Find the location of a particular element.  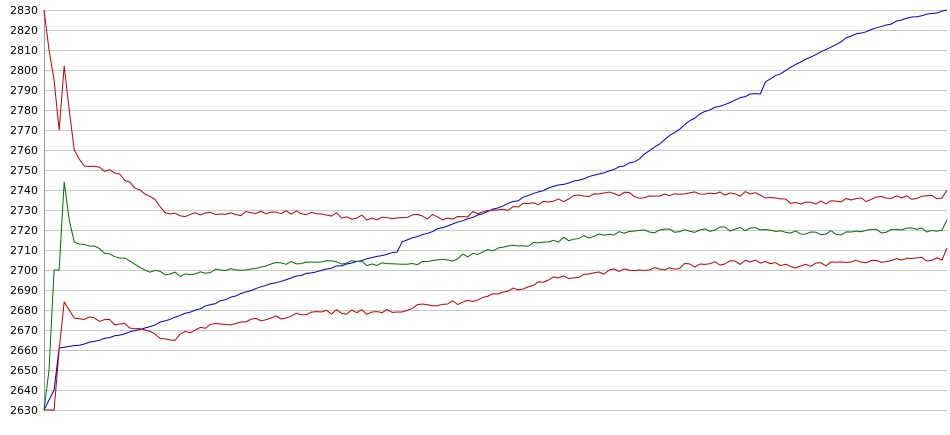

y-tick-label: 2770 is located at coordinates (24, 130).